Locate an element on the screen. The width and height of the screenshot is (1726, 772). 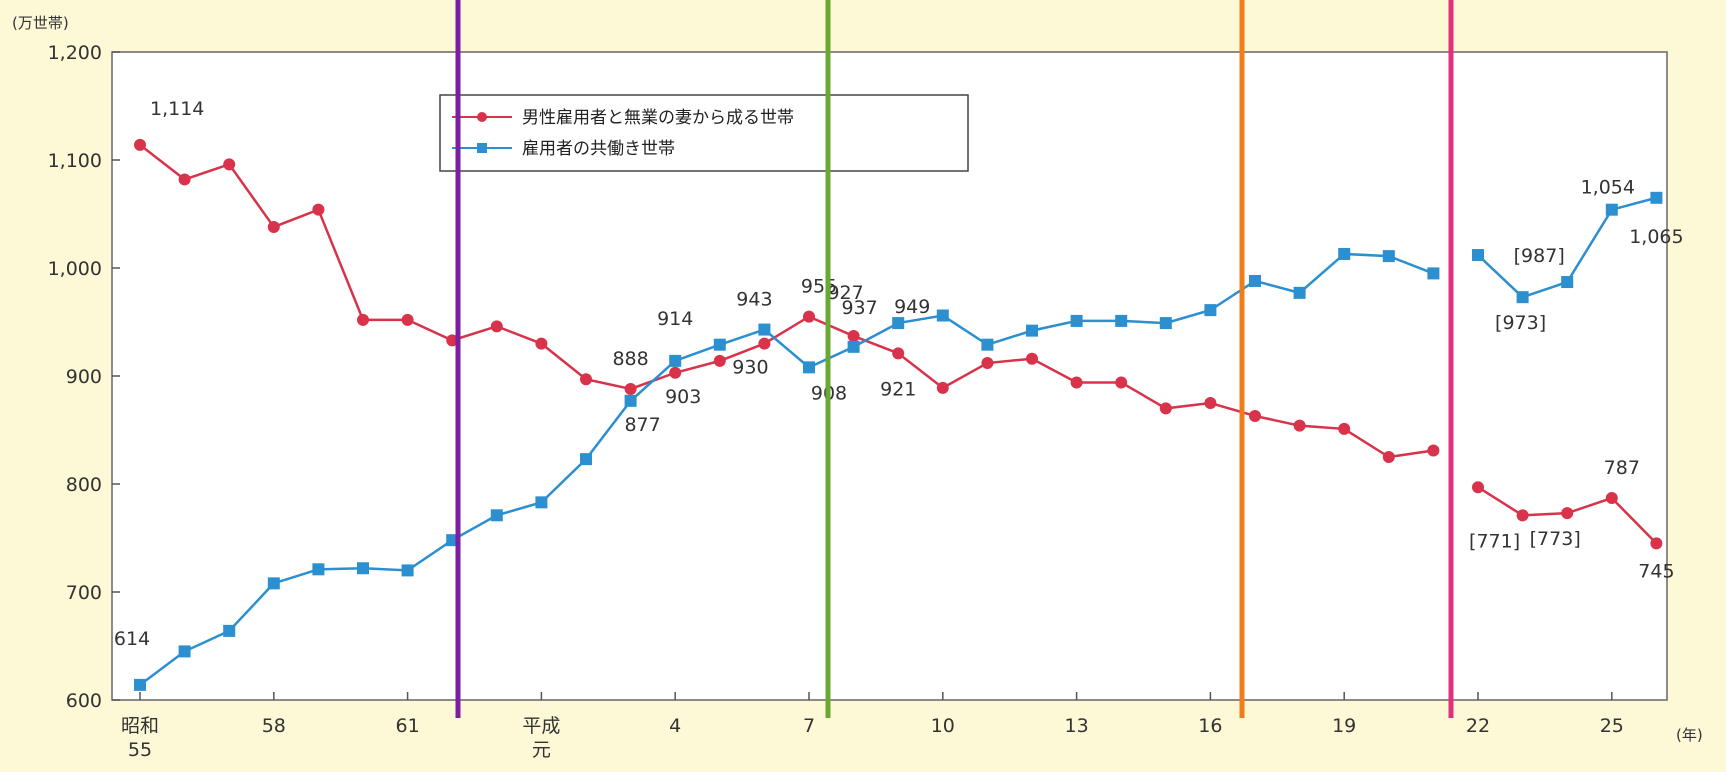
x-tick-label: 平成 is located at coordinates (541, 726).